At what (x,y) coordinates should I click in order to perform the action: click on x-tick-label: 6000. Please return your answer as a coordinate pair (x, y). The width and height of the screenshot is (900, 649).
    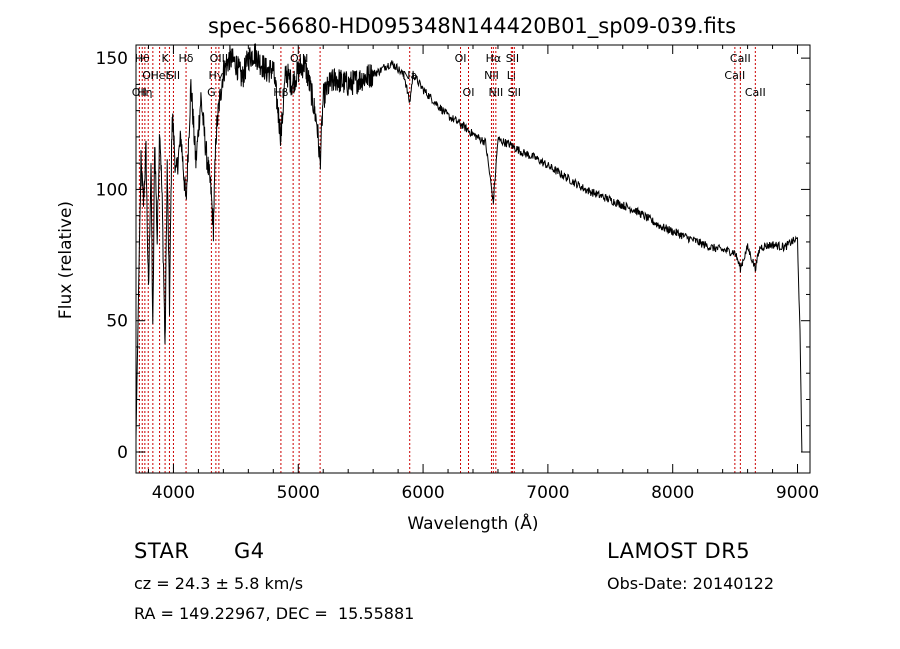
    Looking at the image, I should click on (422, 493).